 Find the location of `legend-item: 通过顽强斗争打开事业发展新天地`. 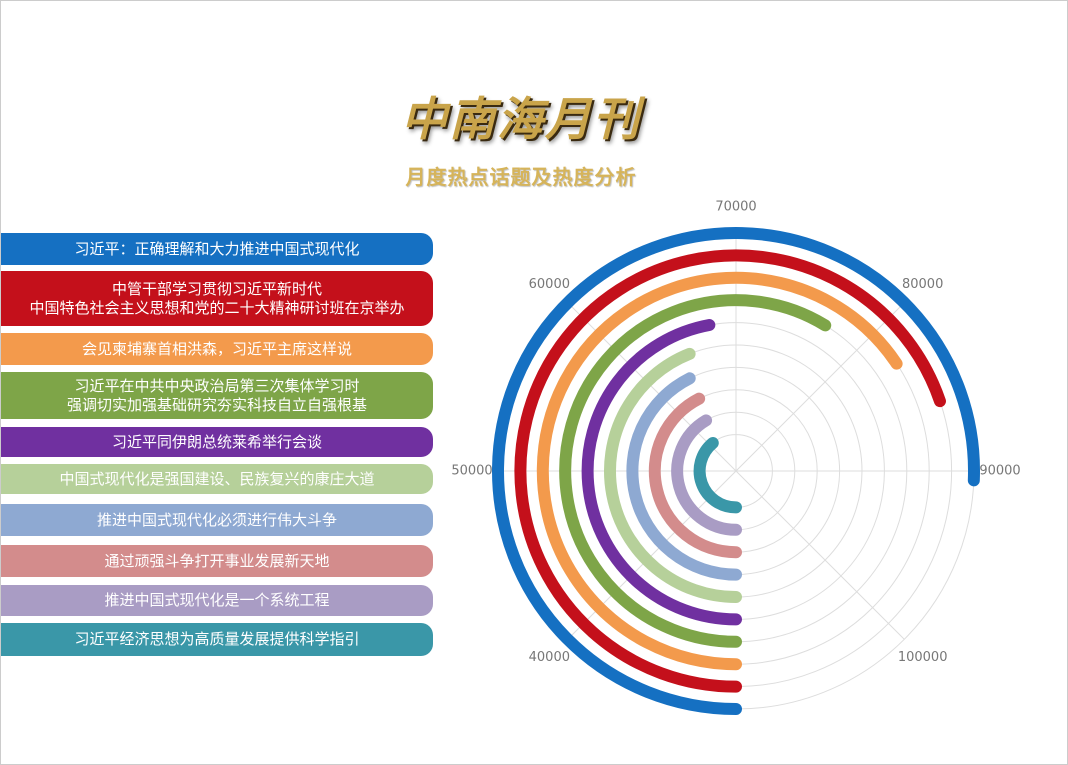

legend-item: 通过顽强斗争打开事业发展新天地 is located at coordinates (217, 561).